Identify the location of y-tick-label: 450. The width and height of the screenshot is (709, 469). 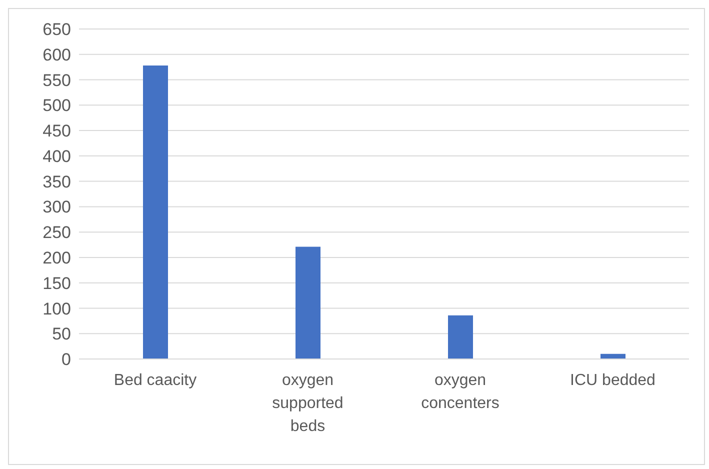
(56, 131).